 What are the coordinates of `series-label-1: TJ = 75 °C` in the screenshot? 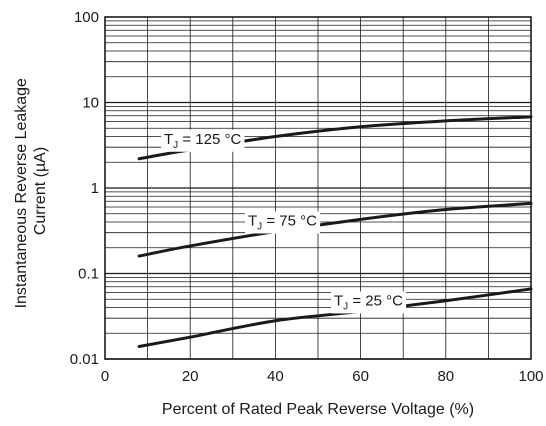 It's located at (283, 222).